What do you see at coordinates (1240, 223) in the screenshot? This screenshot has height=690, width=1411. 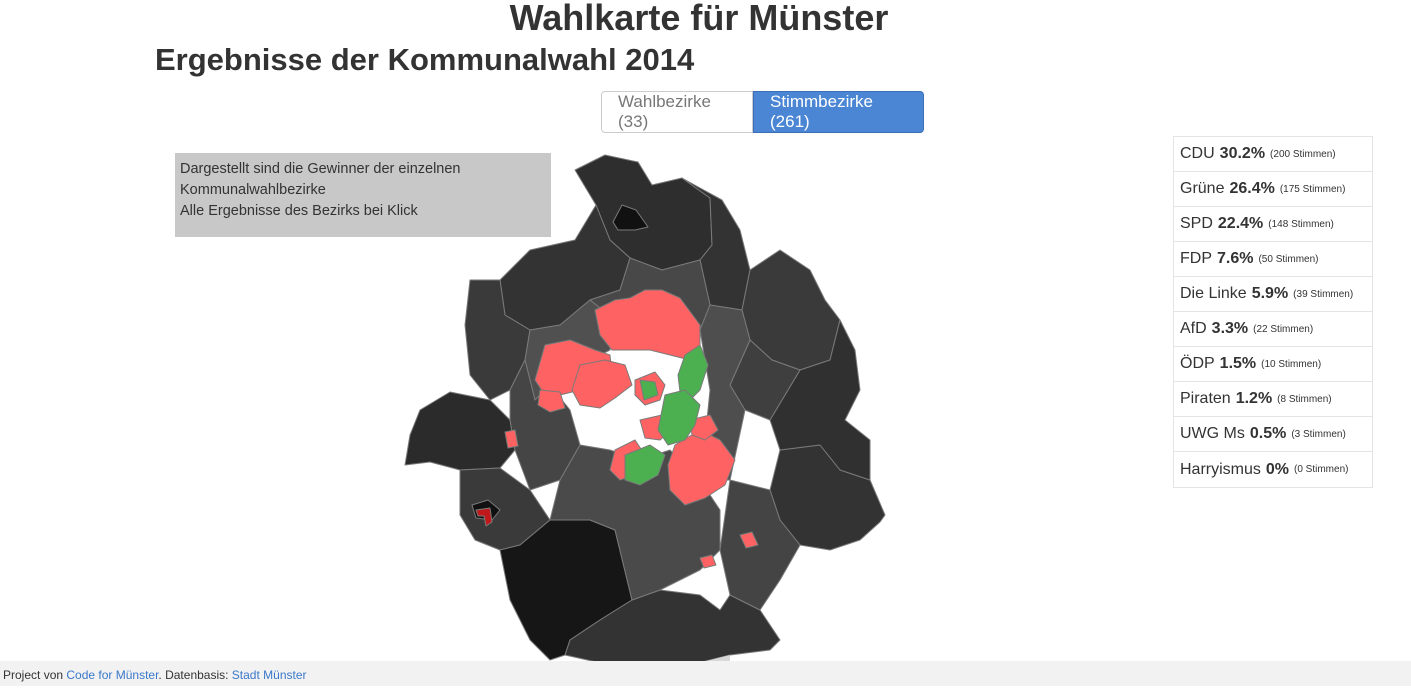 I see `party-percent: 22.4%` at bounding box center [1240, 223].